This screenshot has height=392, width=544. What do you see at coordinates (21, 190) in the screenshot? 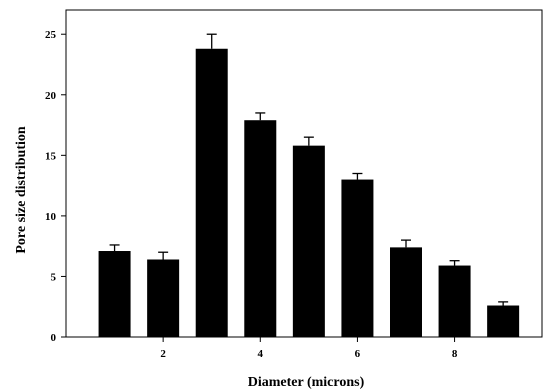
I see `y-axis-title: Pore size distribution` at bounding box center [21, 190].